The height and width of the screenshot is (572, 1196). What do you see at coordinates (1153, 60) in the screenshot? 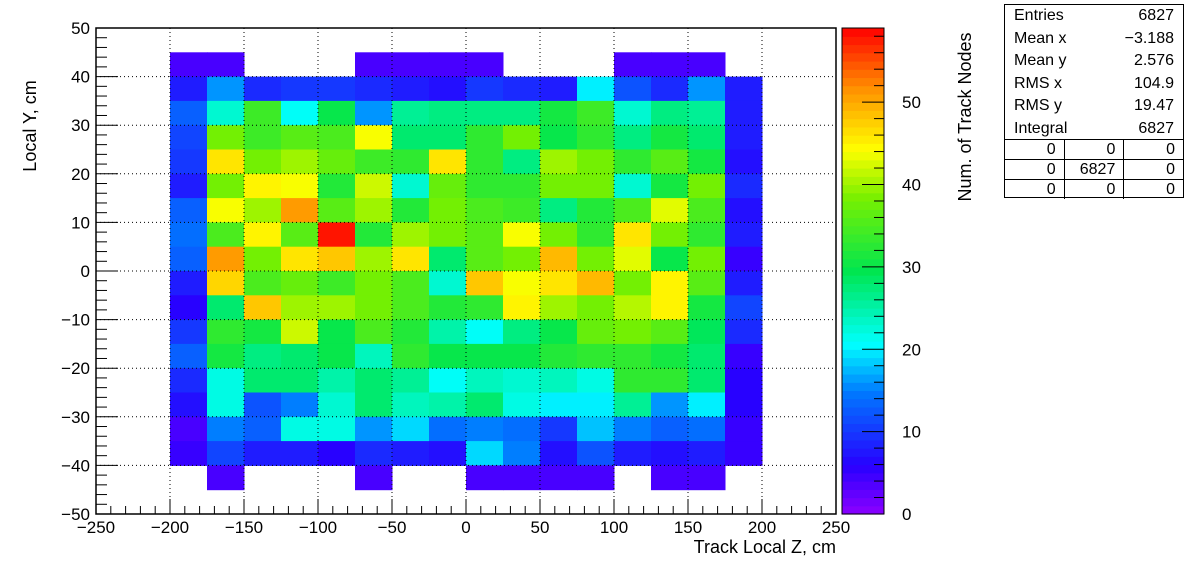
I see `stats-value: 2.576` at bounding box center [1153, 60].